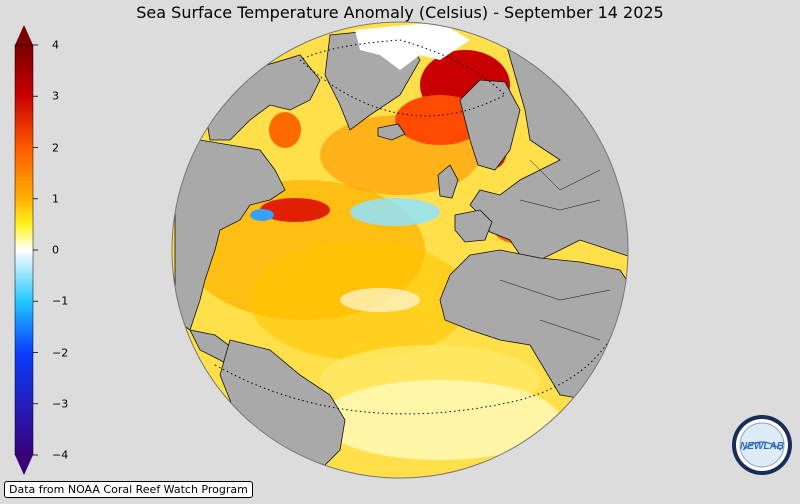  I want to click on anomaly-neutral-tropics, so click(380, 300).